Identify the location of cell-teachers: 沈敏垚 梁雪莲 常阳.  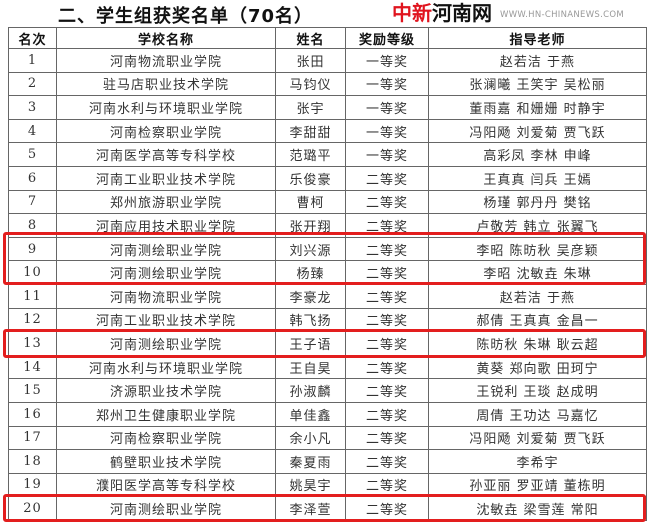
(537, 508).